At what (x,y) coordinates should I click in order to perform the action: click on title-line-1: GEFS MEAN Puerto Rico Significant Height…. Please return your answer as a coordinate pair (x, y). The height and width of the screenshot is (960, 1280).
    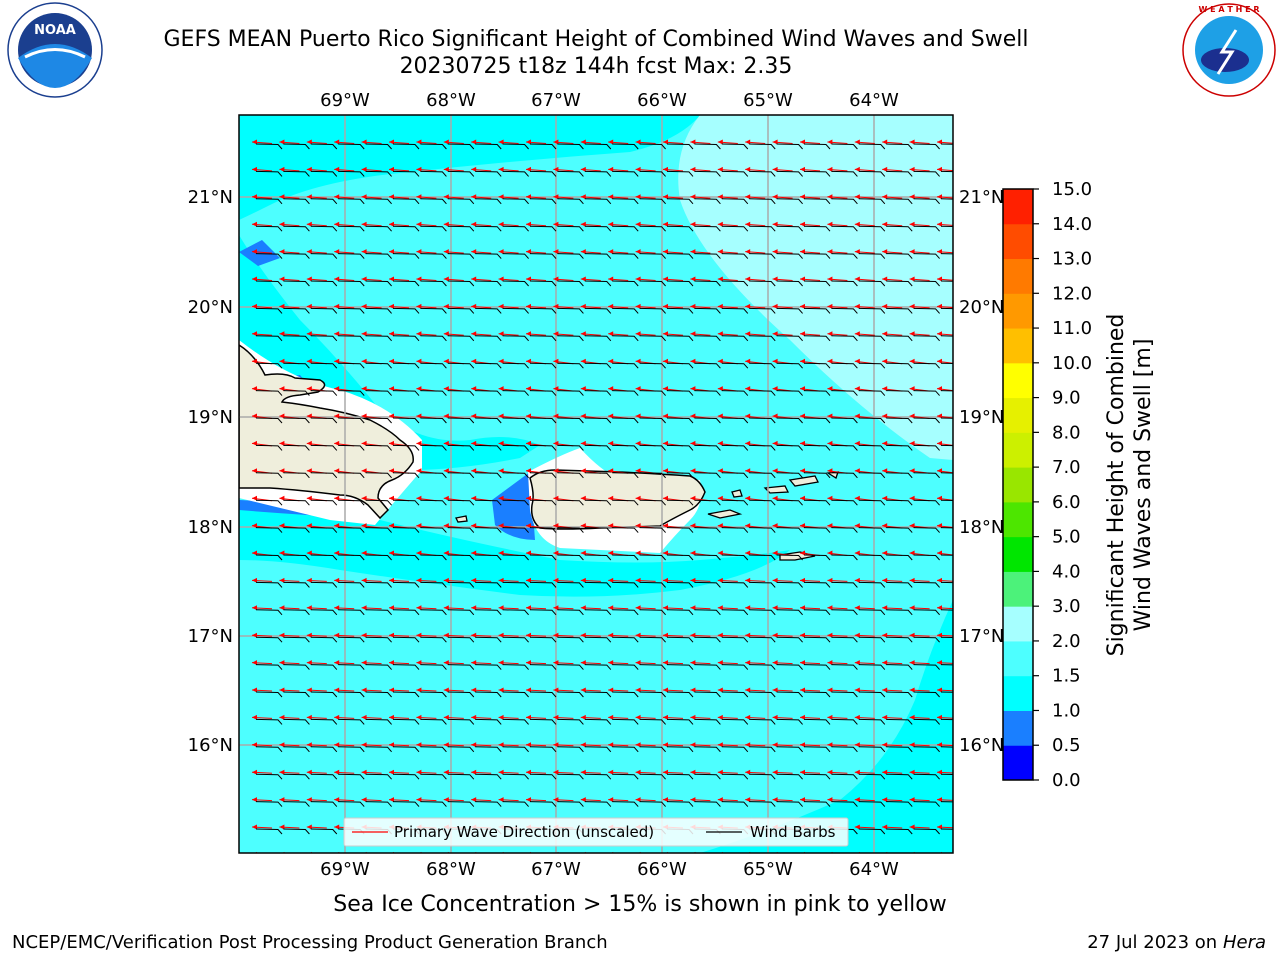
    Looking at the image, I should click on (596, 39).